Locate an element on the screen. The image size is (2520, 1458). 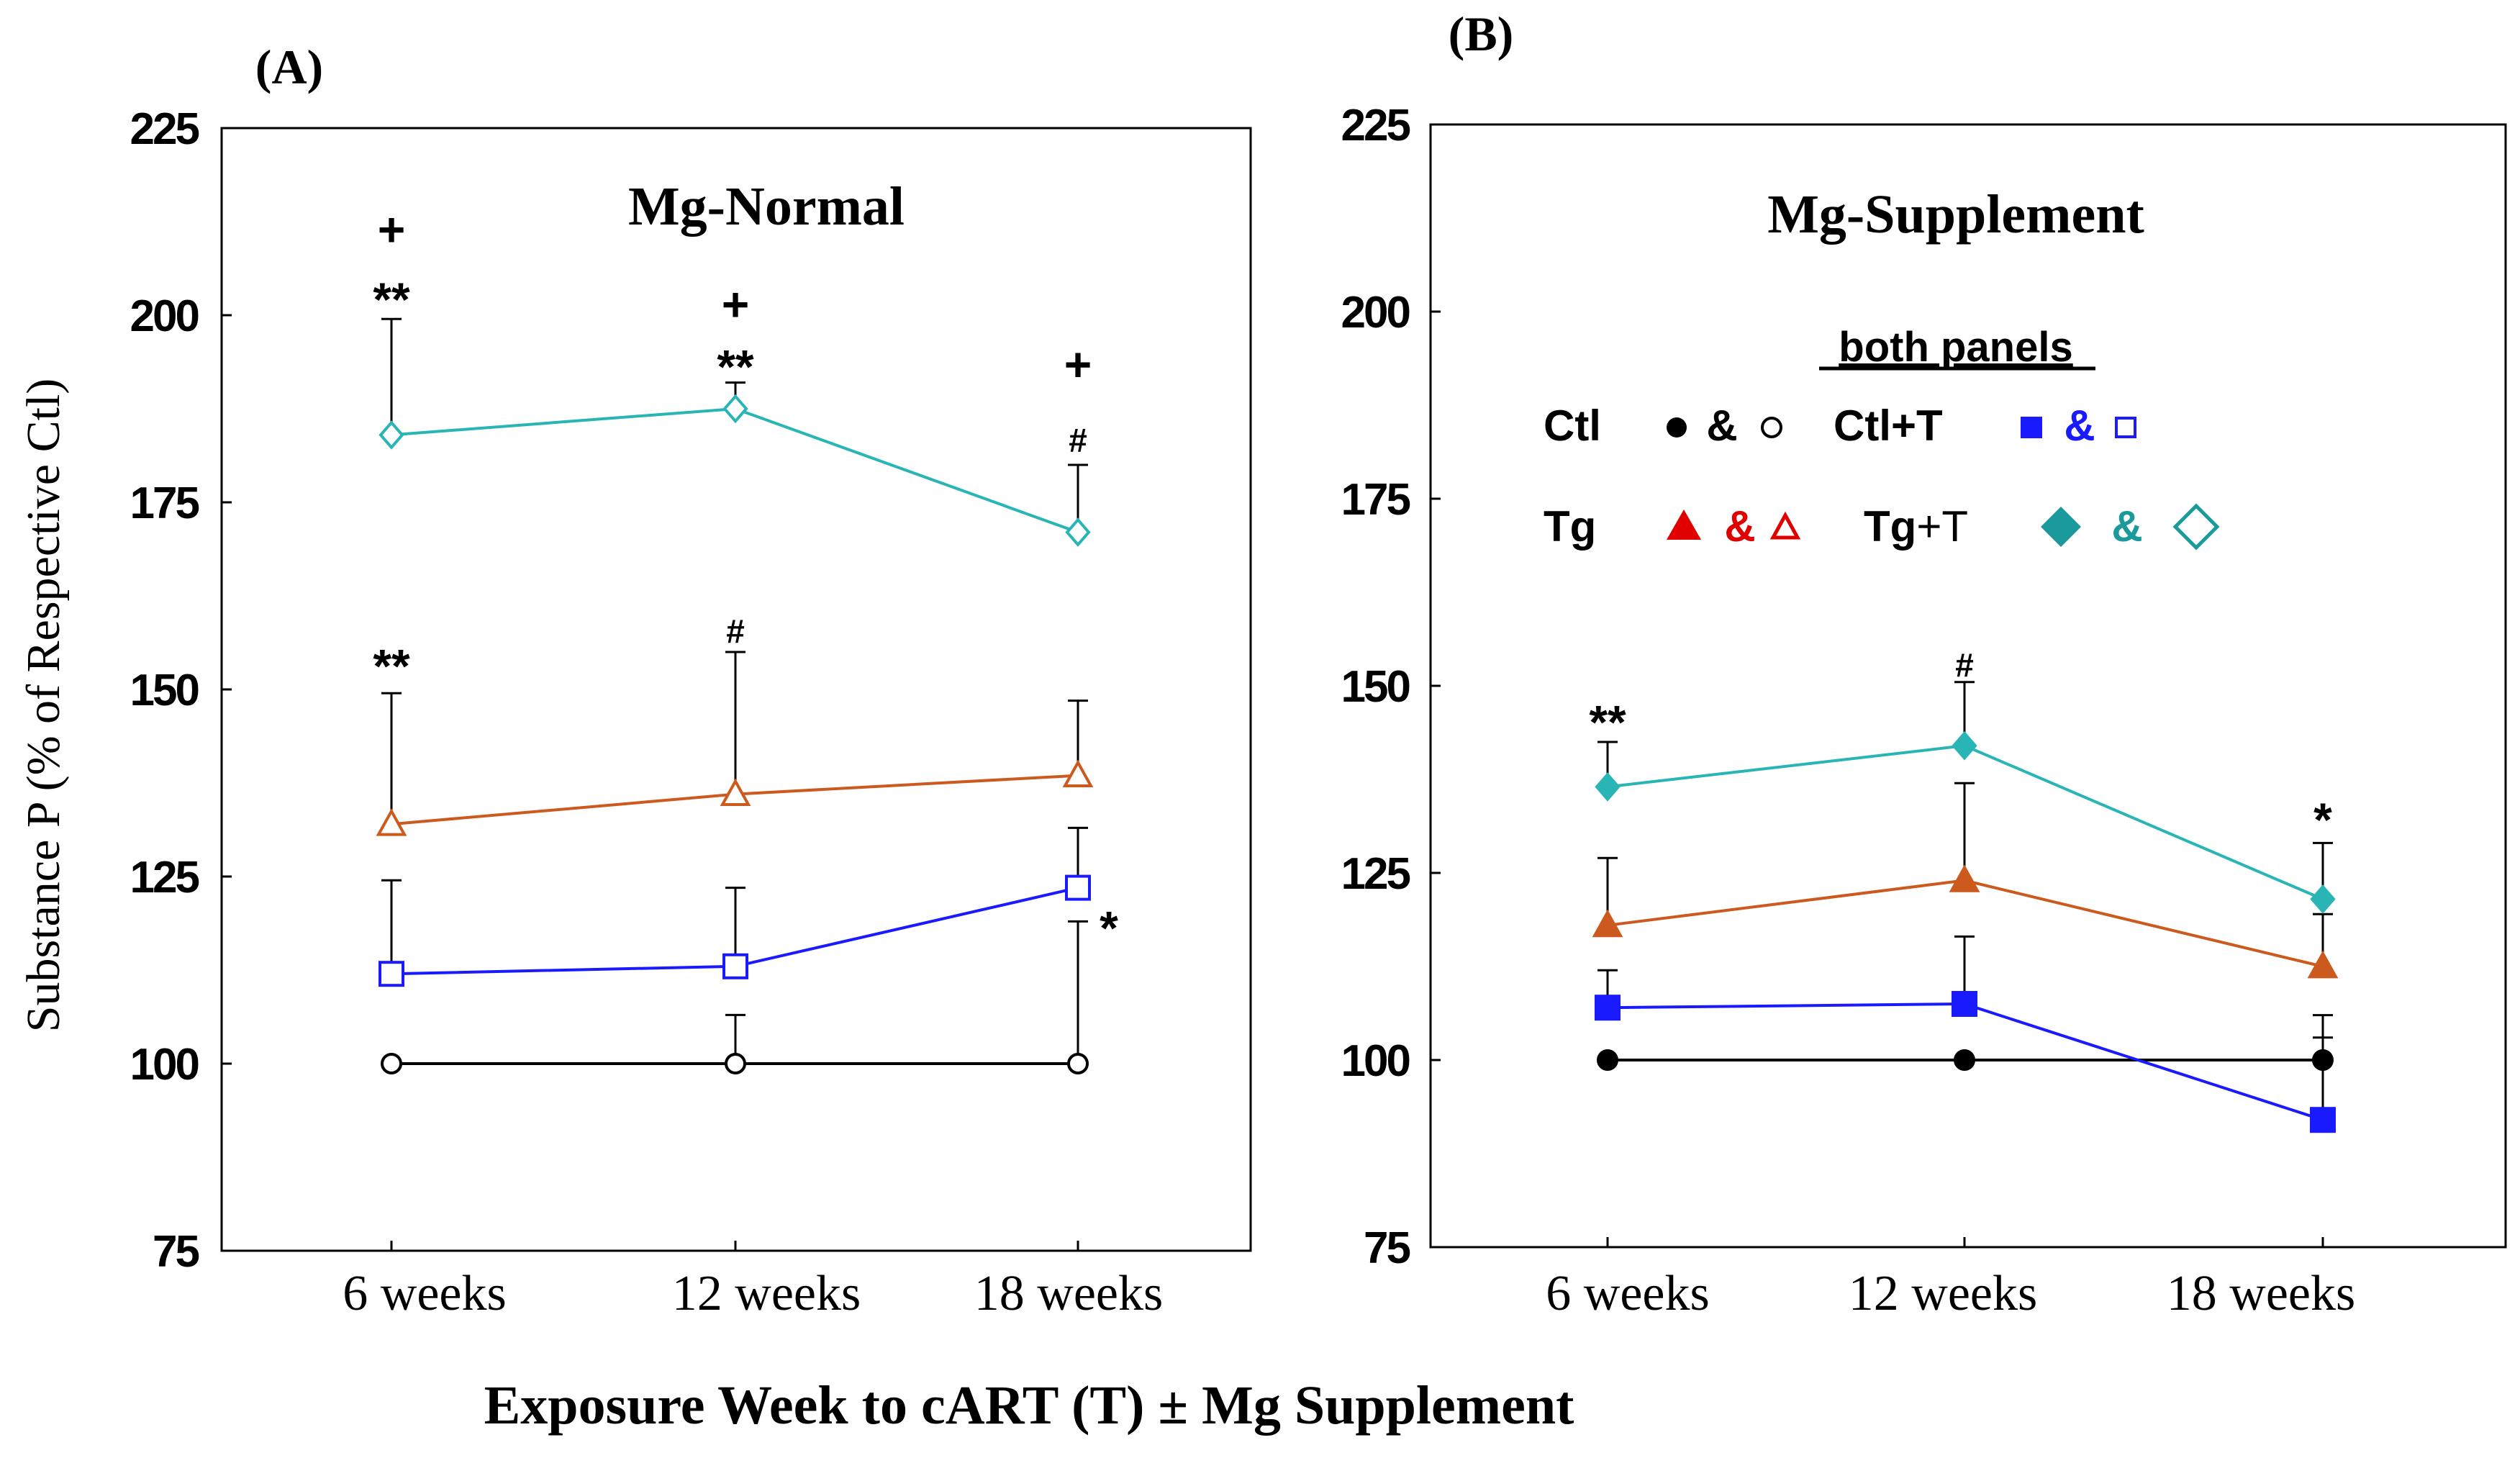
y-axis-label: Substance P (% of Respective Ctl) is located at coordinates (43, 706).